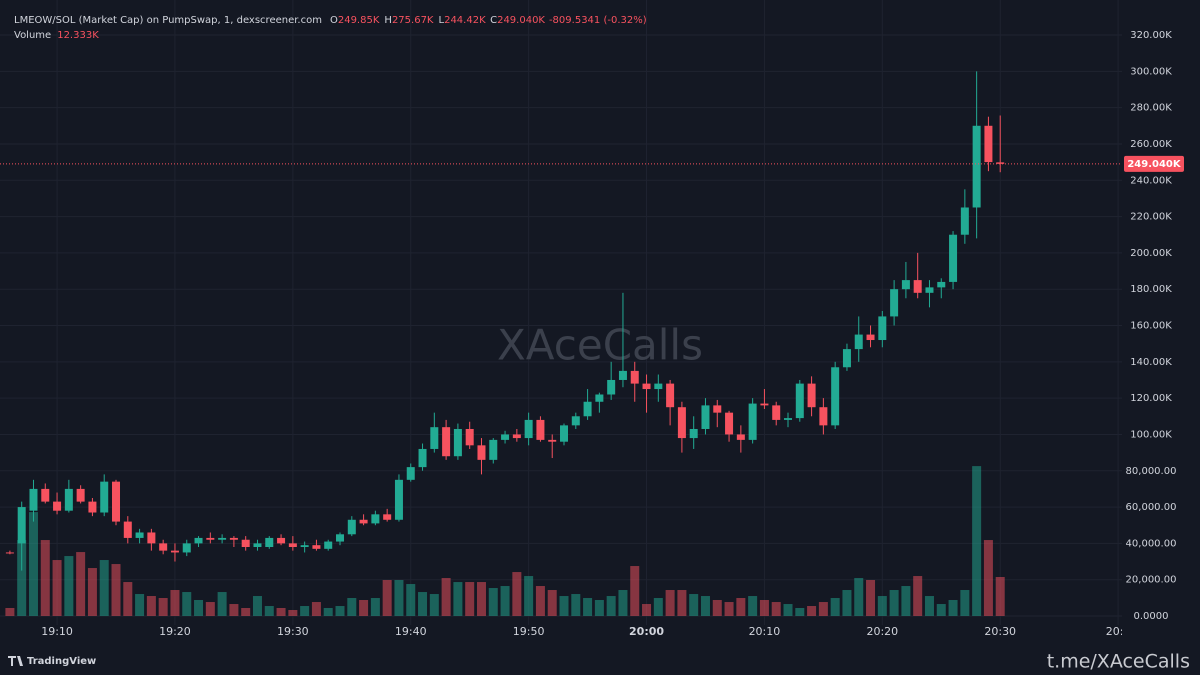 The image size is (1200, 675). Describe the element at coordinates (78, 35) in the screenshot. I see `volume-value: 12.333K` at that location.